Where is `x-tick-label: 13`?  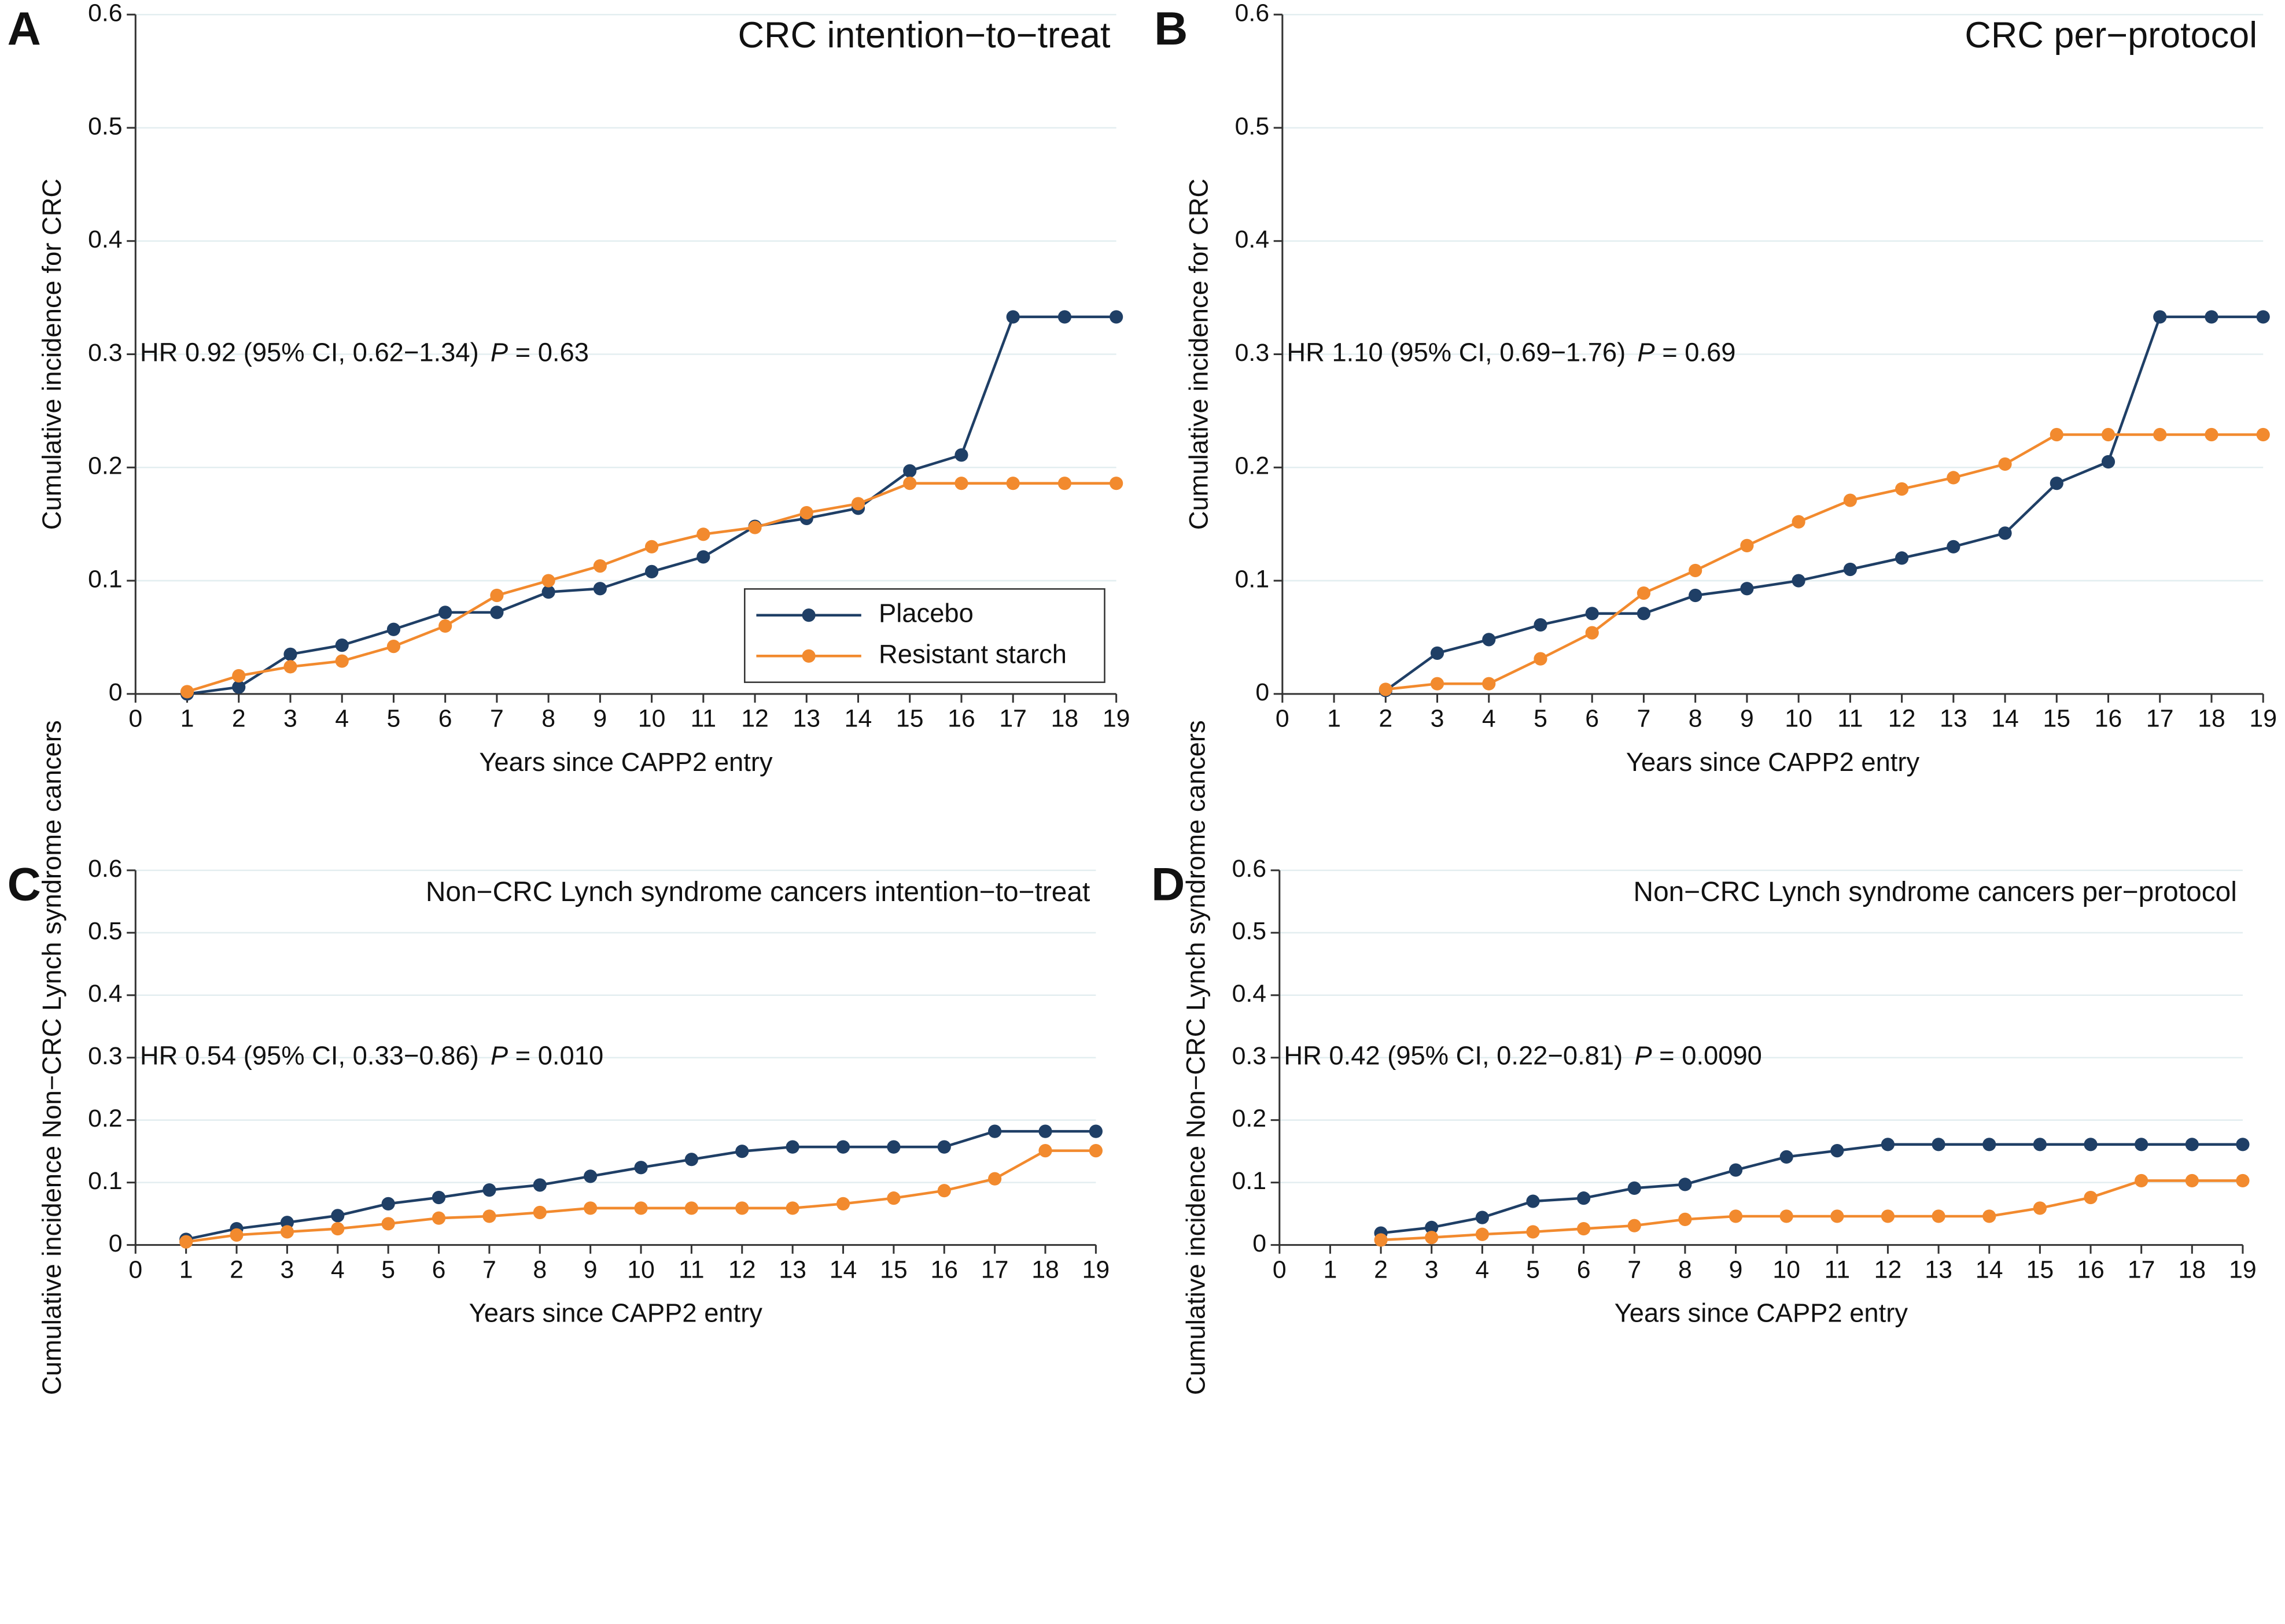 x-tick-label: 13 is located at coordinates (1953, 719).